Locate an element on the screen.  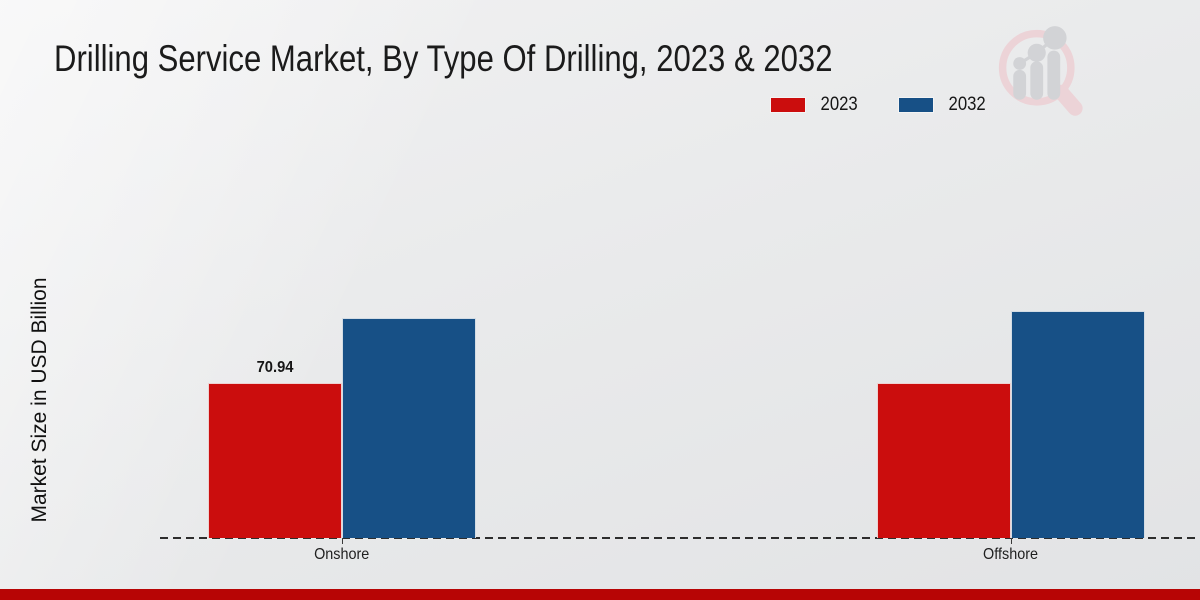
x-axis-tick-onshore is located at coordinates (342, 541).